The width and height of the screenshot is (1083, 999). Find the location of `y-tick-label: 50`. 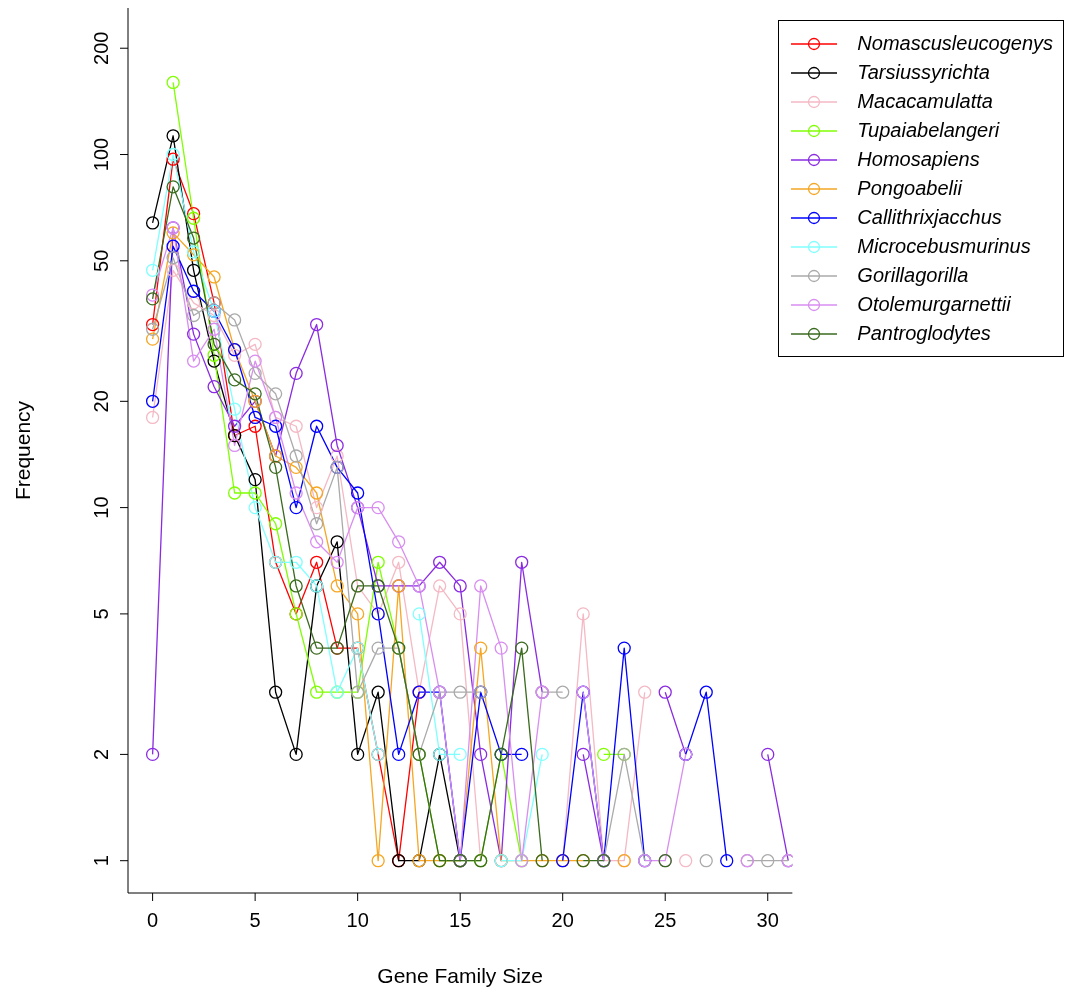

y-tick-label: 50 is located at coordinates (101, 260).